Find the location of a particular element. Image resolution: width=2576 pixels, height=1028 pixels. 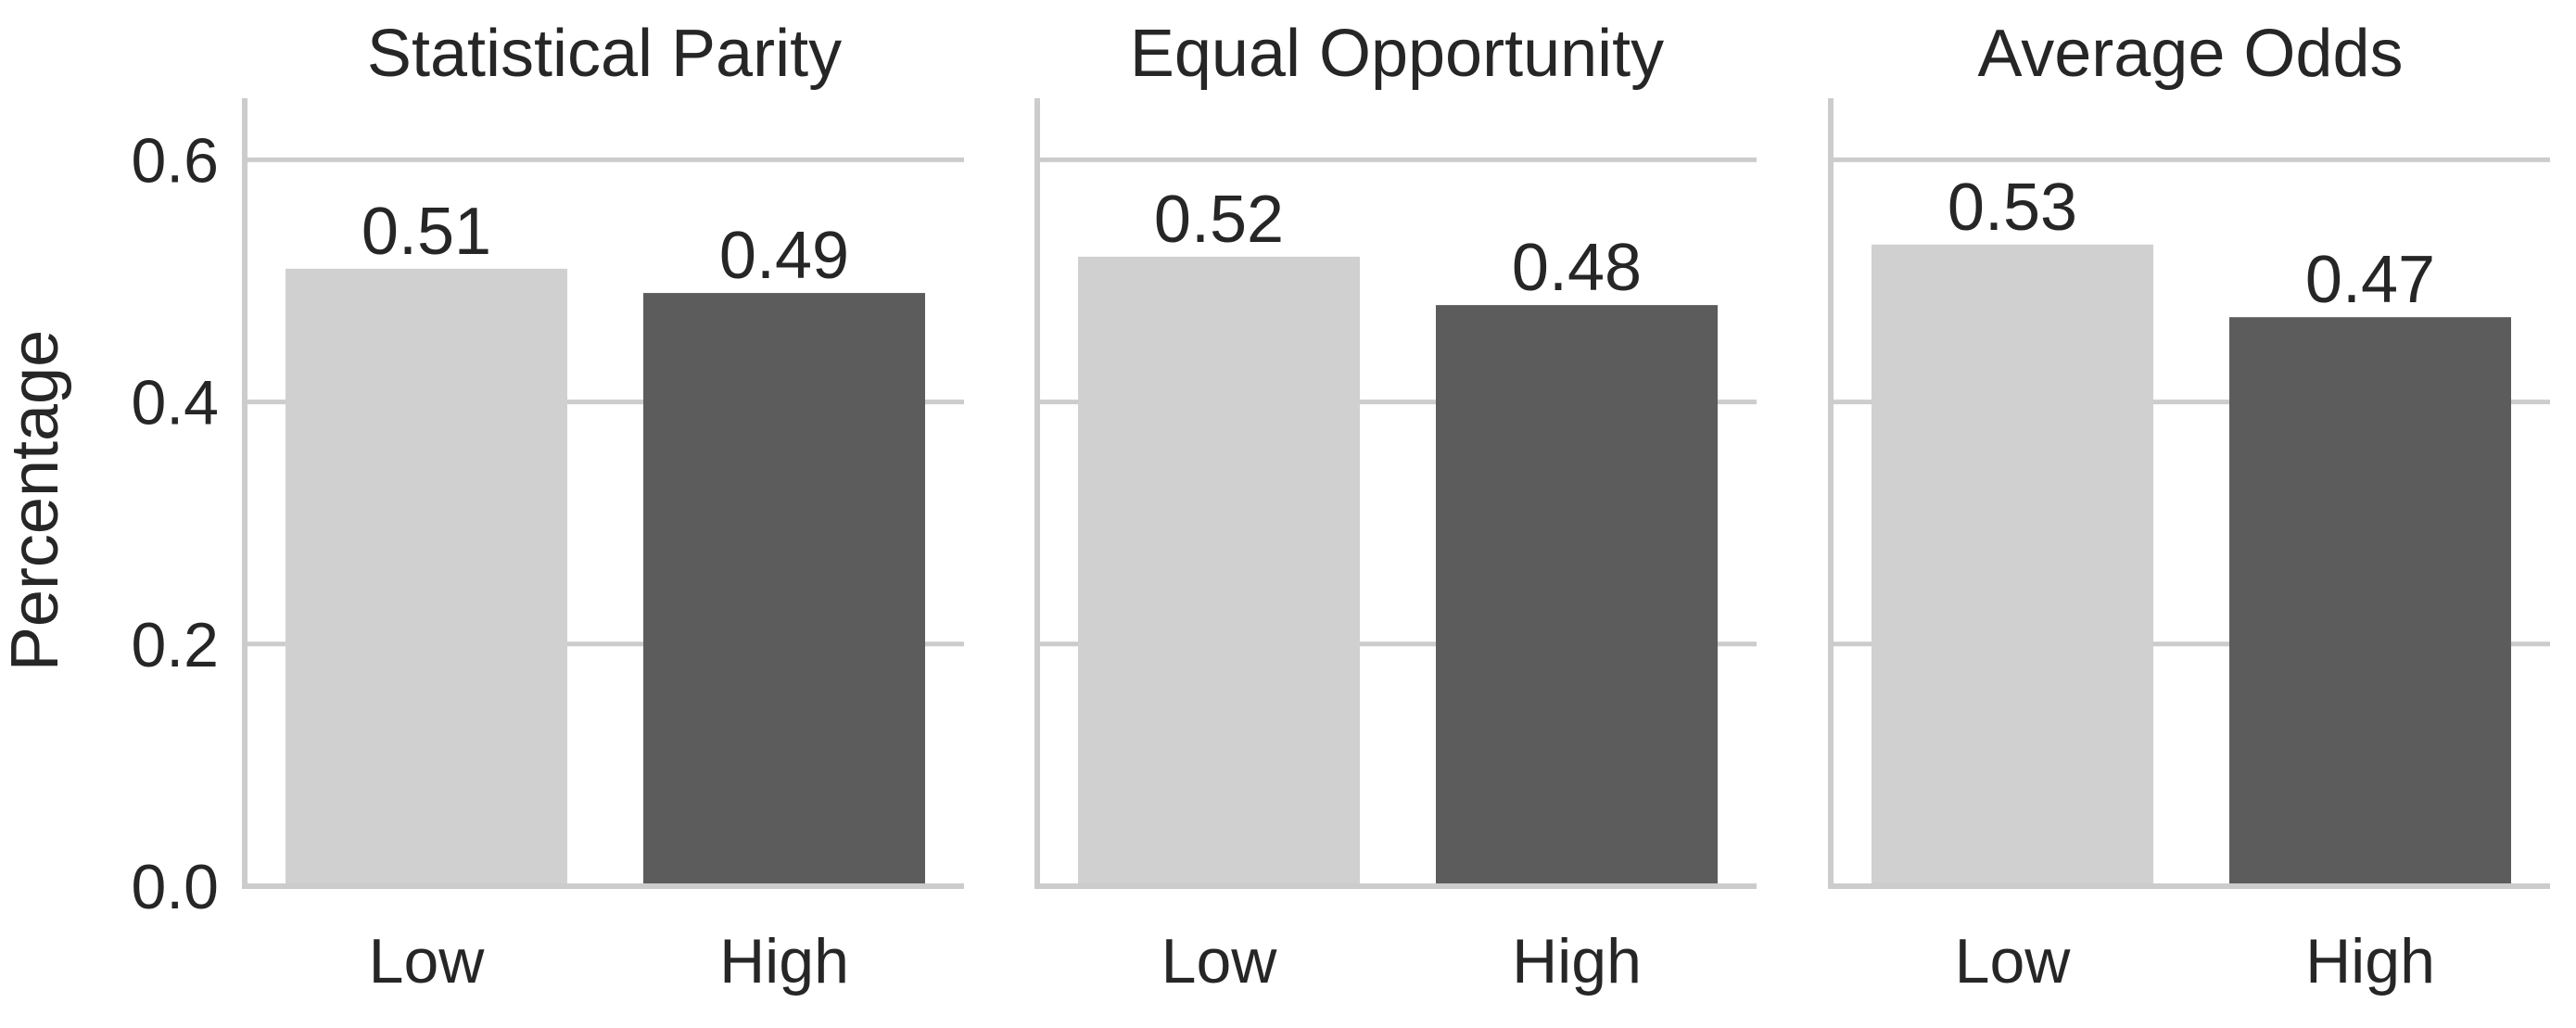

y-tick-label: 0.0 is located at coordinates (175, 887).